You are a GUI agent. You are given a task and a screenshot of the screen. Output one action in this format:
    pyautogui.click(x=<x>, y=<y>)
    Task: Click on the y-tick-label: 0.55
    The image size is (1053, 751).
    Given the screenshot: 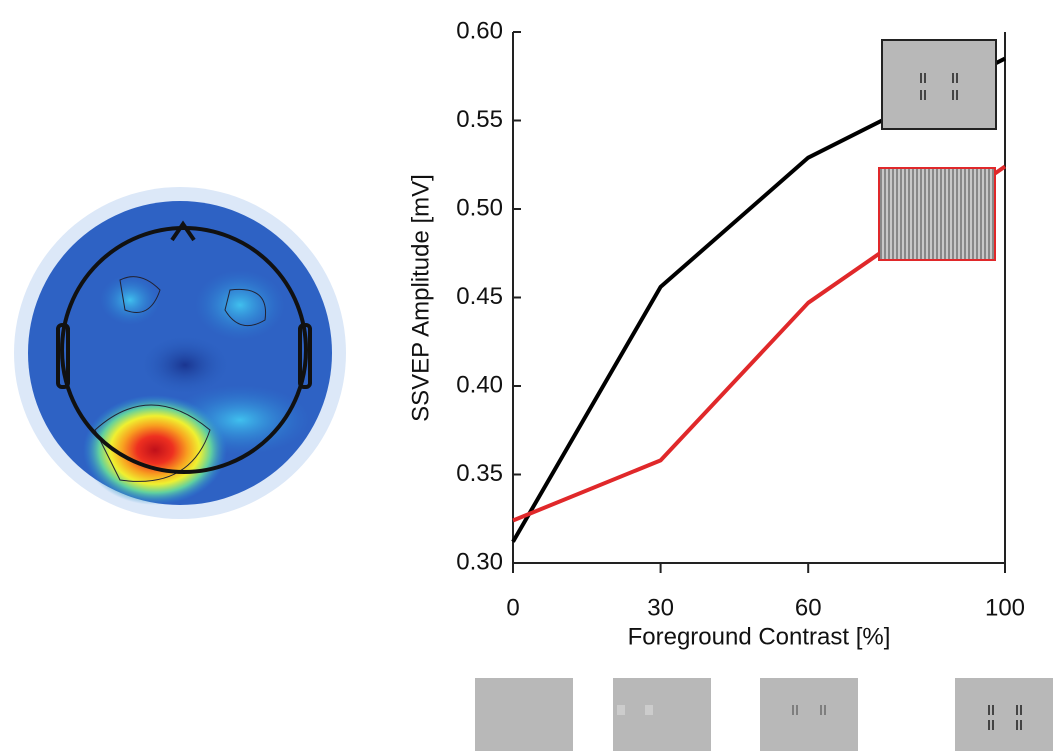 What is the action you would take?
    pyautogui.click(x=479, y=119)
    